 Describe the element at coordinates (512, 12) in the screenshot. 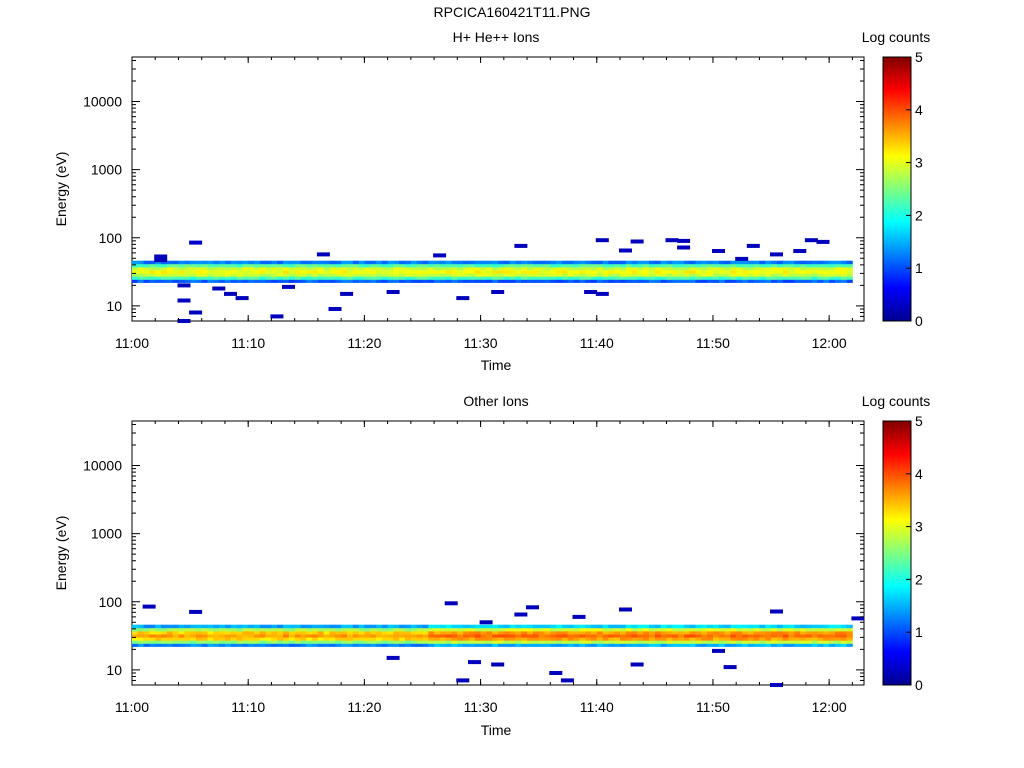

I see `figure-title: RPCICA160421T11.PNG` at that location.